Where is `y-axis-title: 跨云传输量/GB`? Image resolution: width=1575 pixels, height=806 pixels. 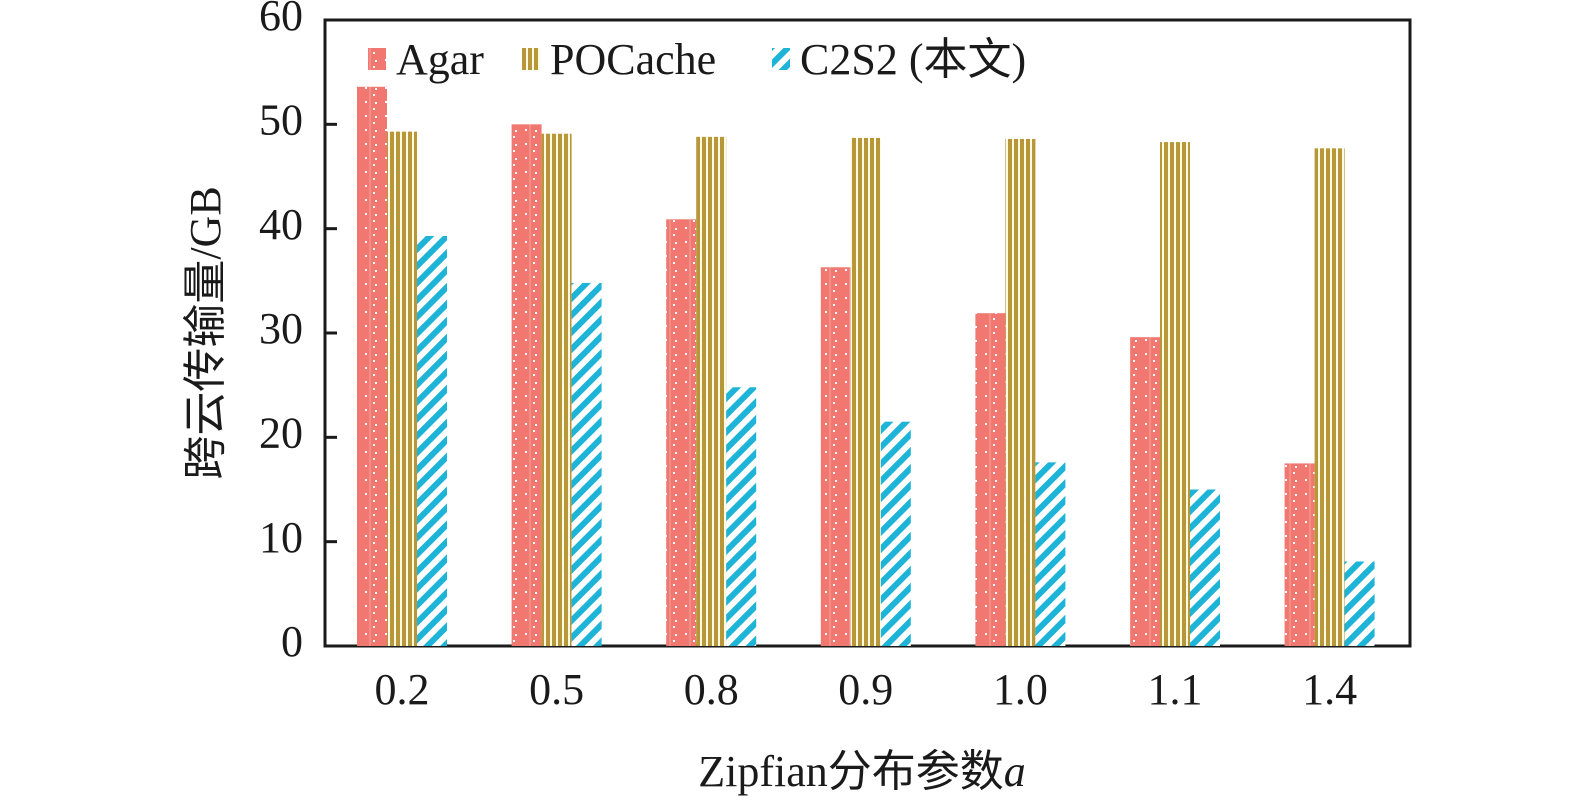
y-axis-title: 跨云传输量/GB is located at coordinates (205, 332).